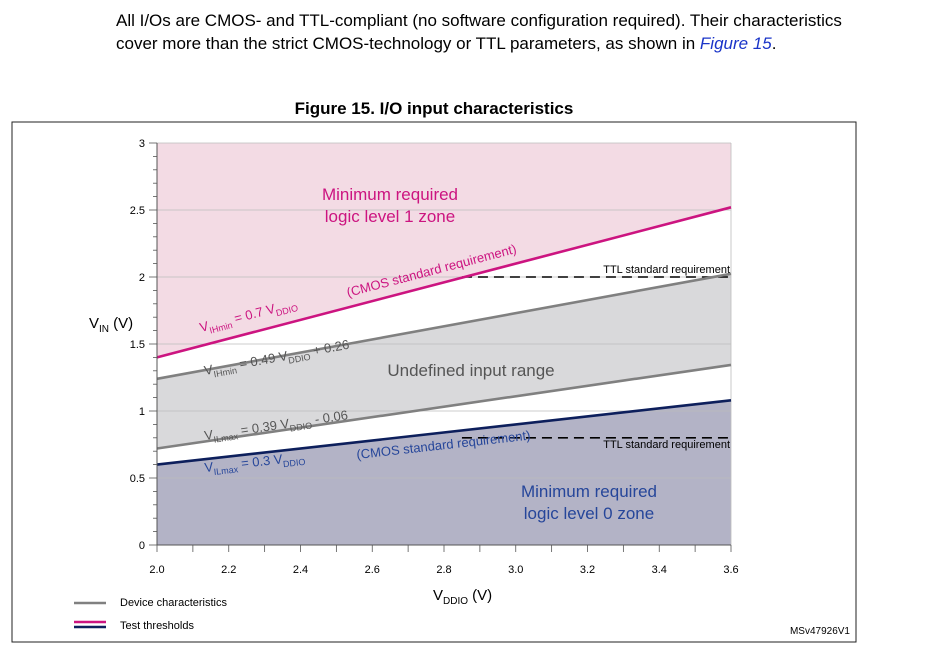 This screenshot has height=652, width=925. What do you see at coordinates (157, 626) in the screenshot?
I see `legend-test-label: Test thresholds` at bounding box center [157, 626].